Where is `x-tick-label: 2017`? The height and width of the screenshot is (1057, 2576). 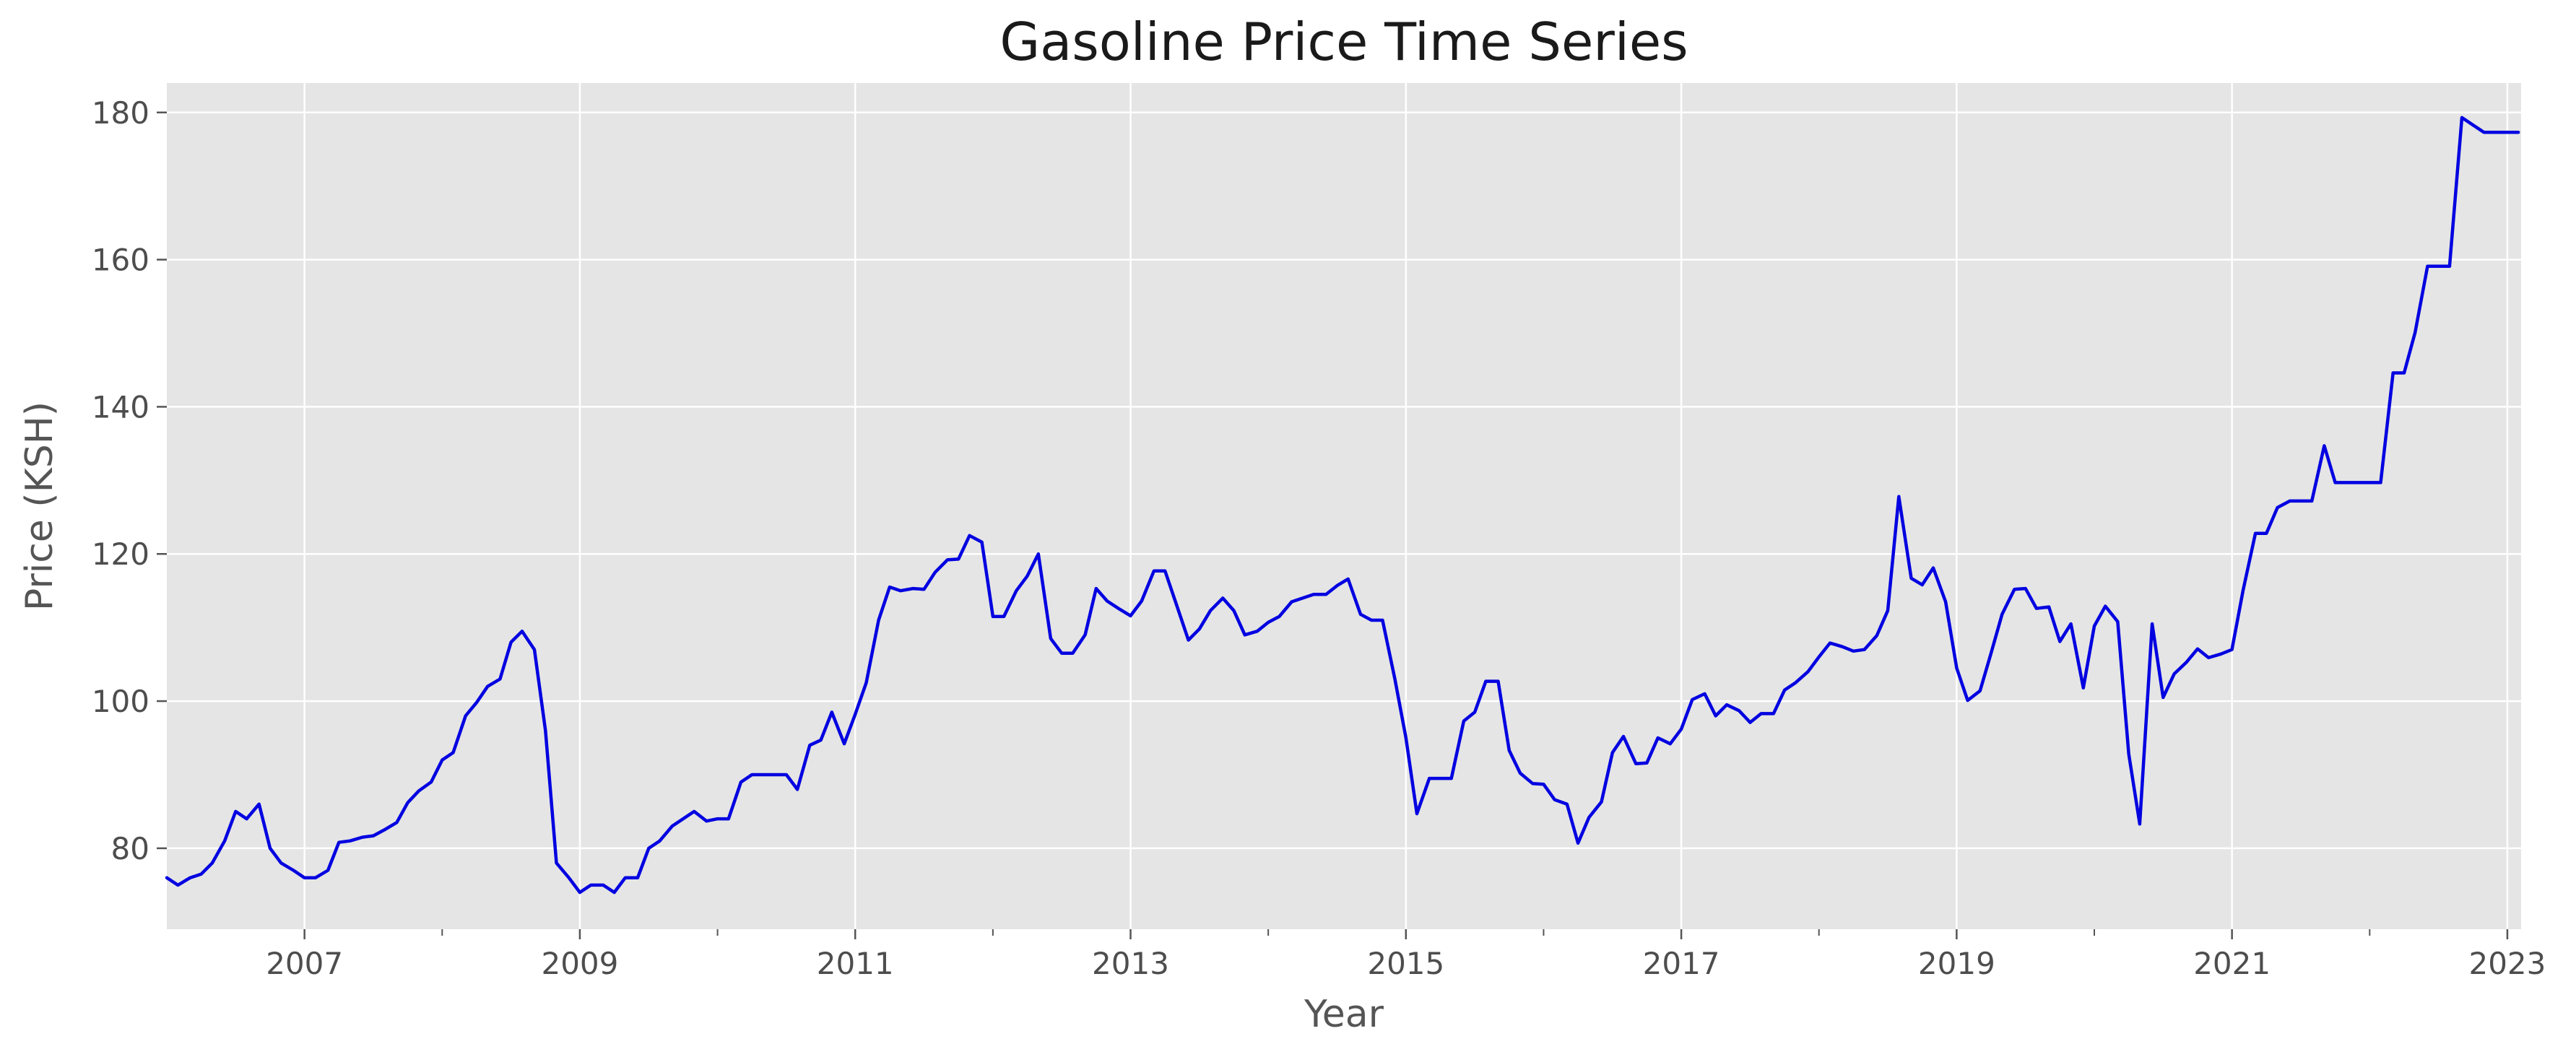 x-tick-label: 2017 is located at coordinates (1681, 963).